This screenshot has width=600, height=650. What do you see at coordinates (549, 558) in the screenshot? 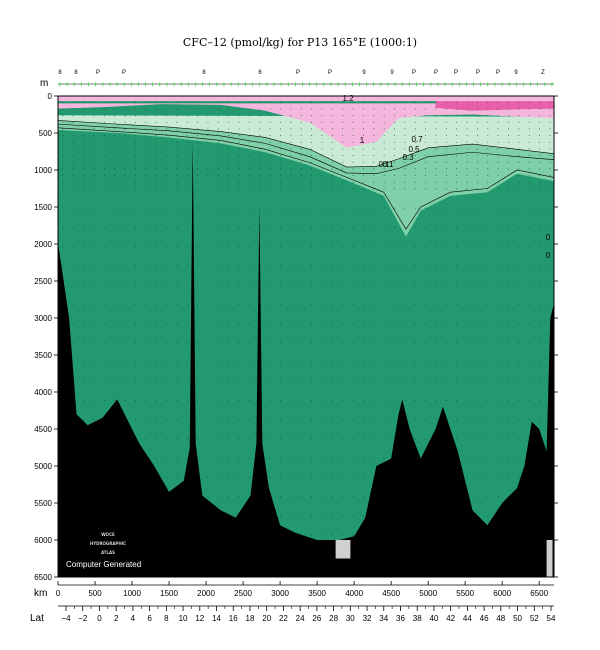
I see `below-range-patch` at bounding box center [549, 558].